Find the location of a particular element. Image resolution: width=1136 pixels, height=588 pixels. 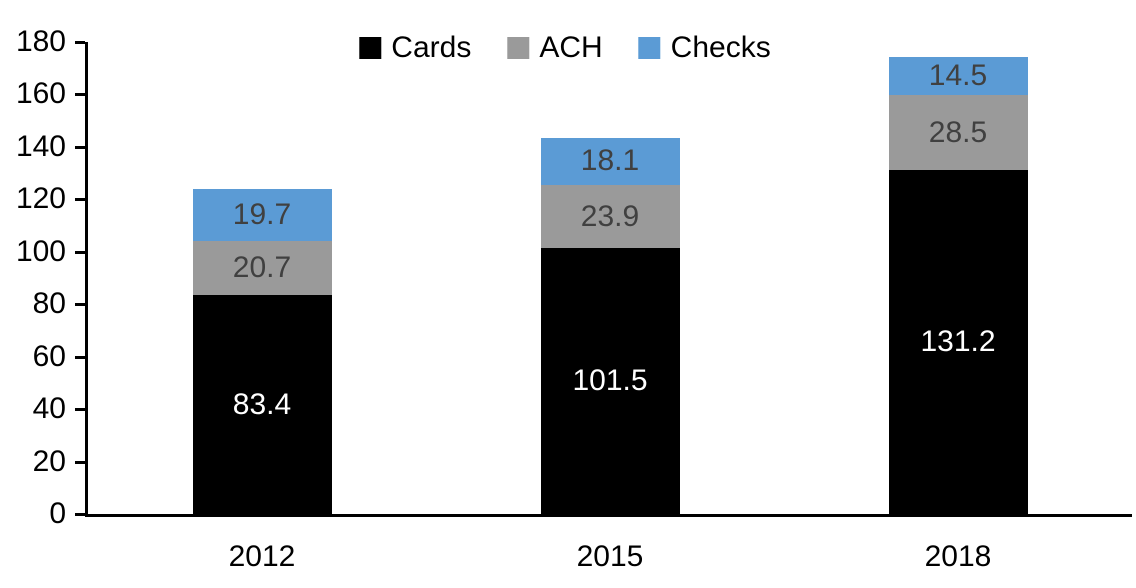

y-axis-tick-label: 60 is located at coordinates (49, 356).